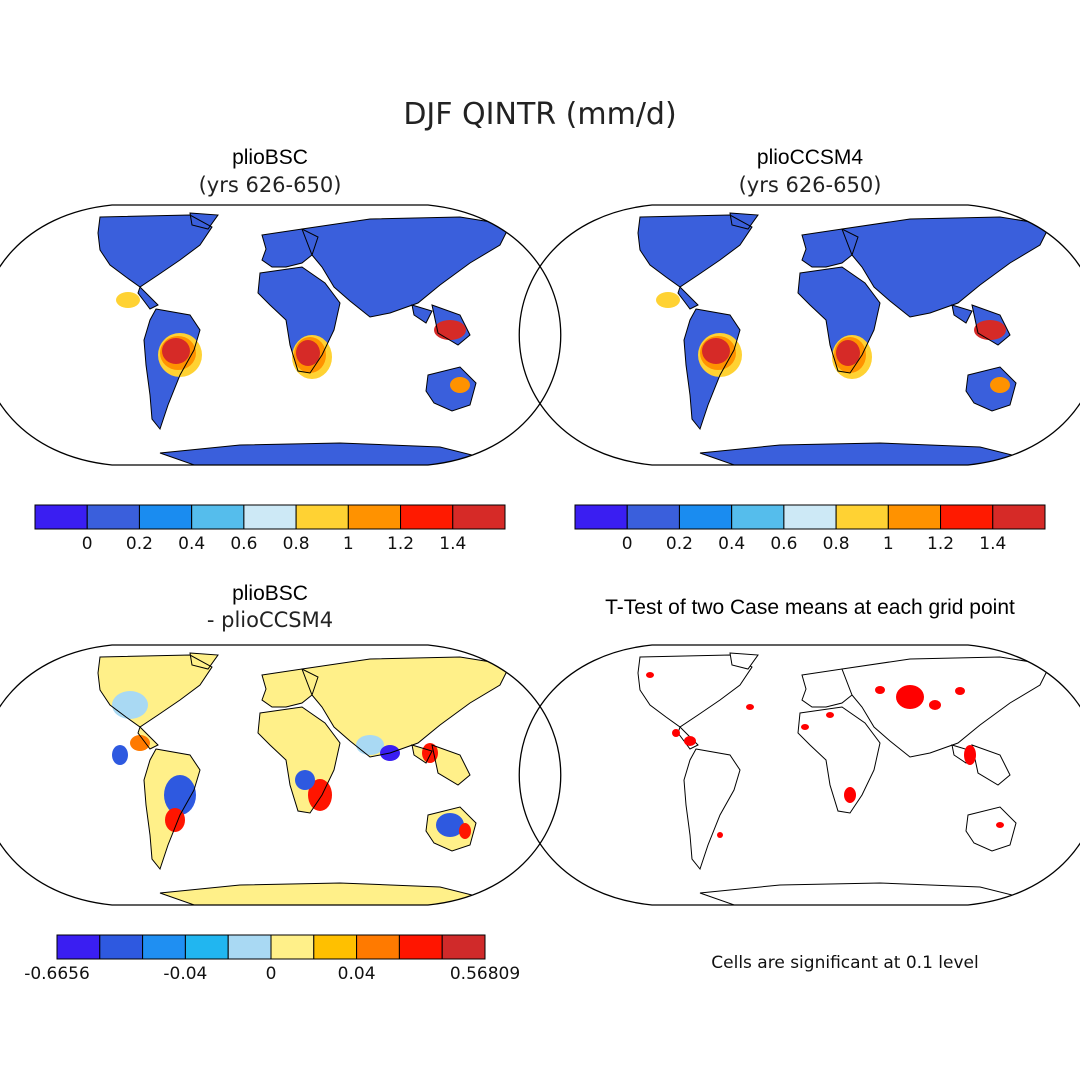  What do you see at coordinates (57, 974) in the screenshot?
I see `colorbar-tick-label: -0.6656` at bounding box center [57, 974].